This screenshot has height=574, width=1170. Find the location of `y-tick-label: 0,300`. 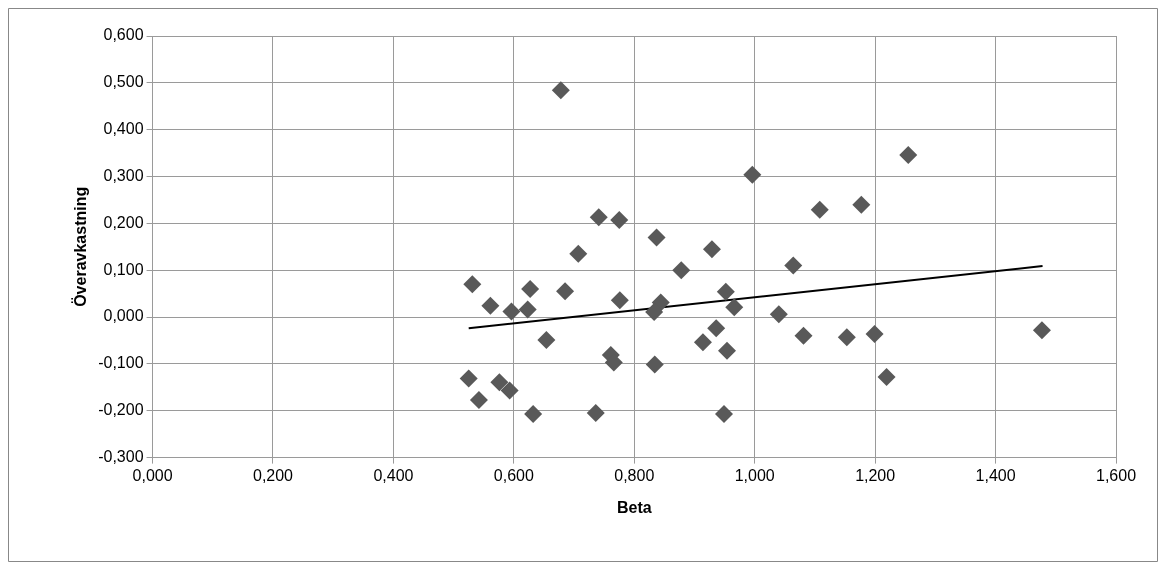

y-tick-label: 0,300 is located at coordinates (123, 175).